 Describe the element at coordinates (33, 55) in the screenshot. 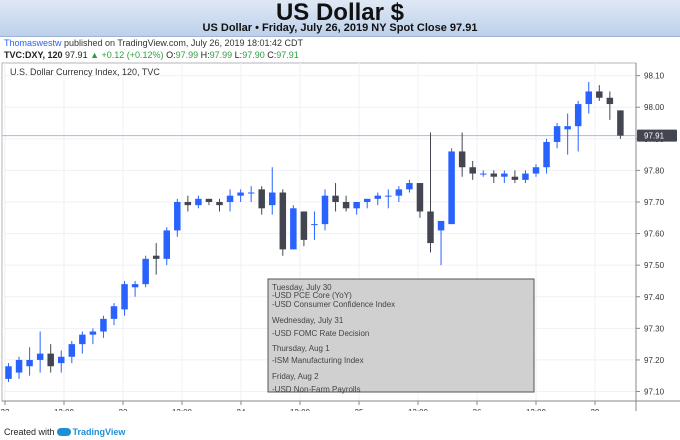

I see `symbol-label: TVC:DXY, 120` at that location.